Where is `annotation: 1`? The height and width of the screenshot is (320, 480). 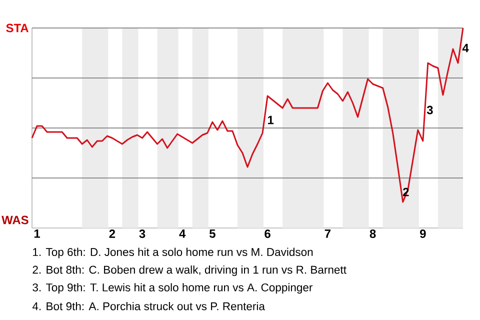
annotation: 1 is located at coordinates (271, 120).